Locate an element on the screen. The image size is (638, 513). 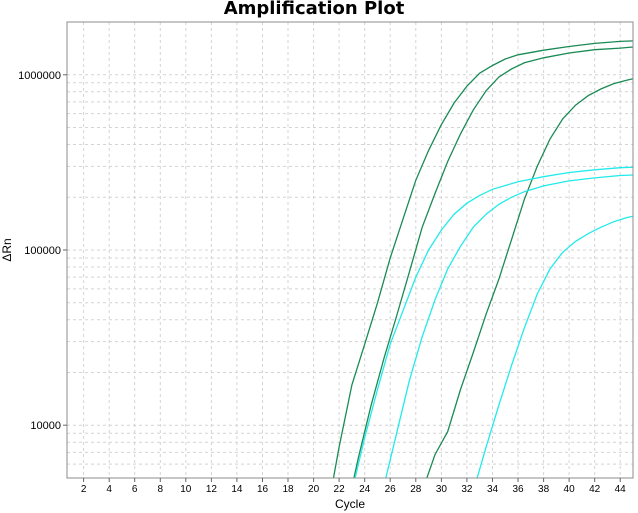
x-tick-label: 16 is located at coordinates (263, 489).